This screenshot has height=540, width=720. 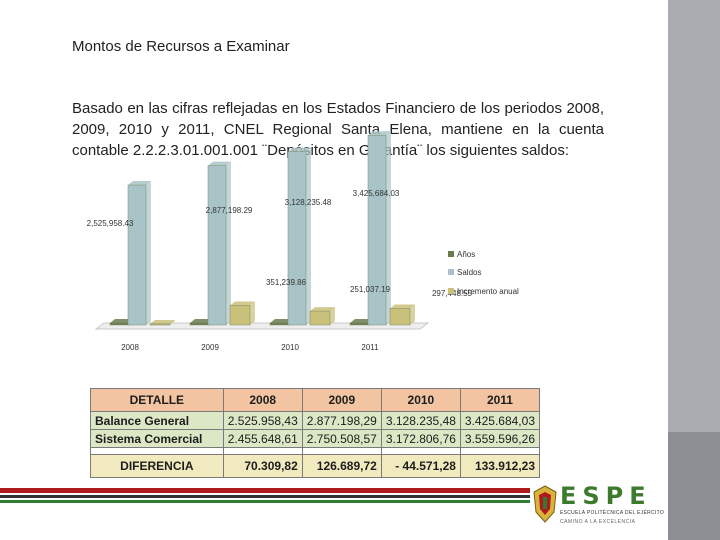 I want to click on table-cell: 3.172.806,76, so click(x=420, y=438).